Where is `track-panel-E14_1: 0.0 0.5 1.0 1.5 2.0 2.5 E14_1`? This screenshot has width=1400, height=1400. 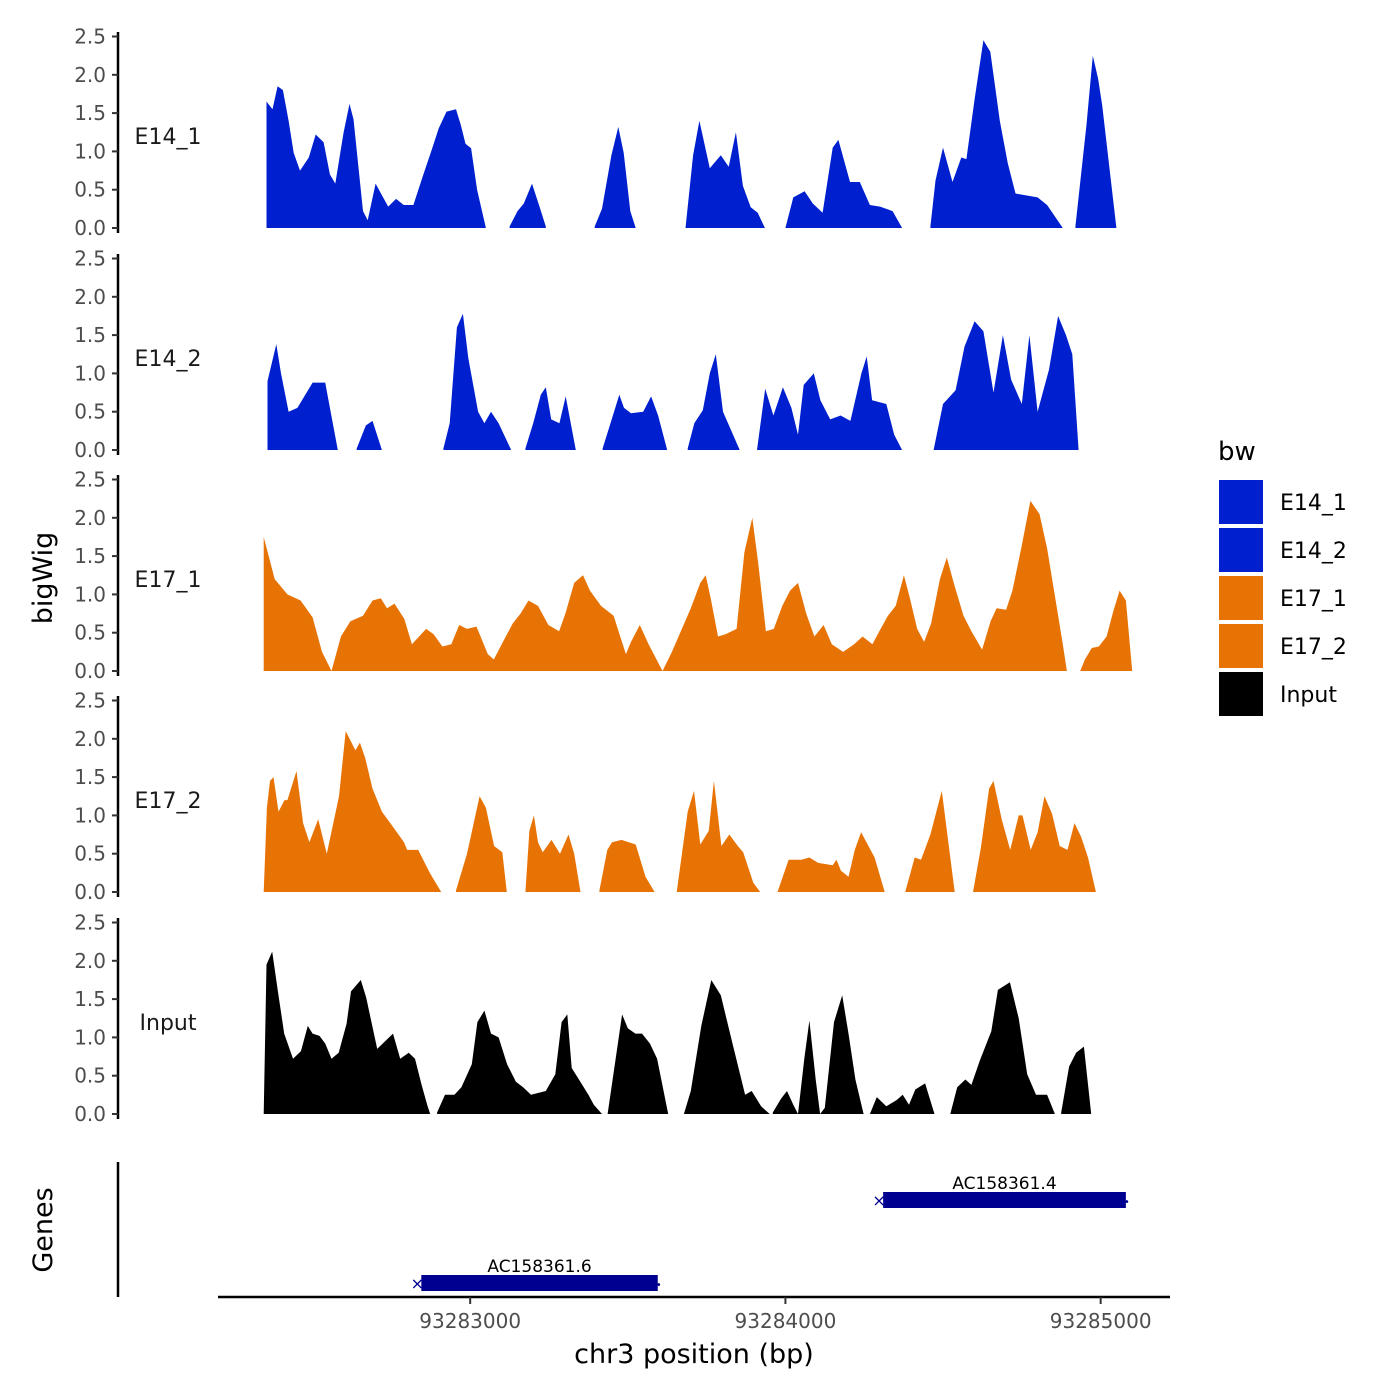
track-panel-E14_1: 0.0 0.5 1.0 1.5 2.0 2.5 E14_1 is located at coordinates (595, 132).